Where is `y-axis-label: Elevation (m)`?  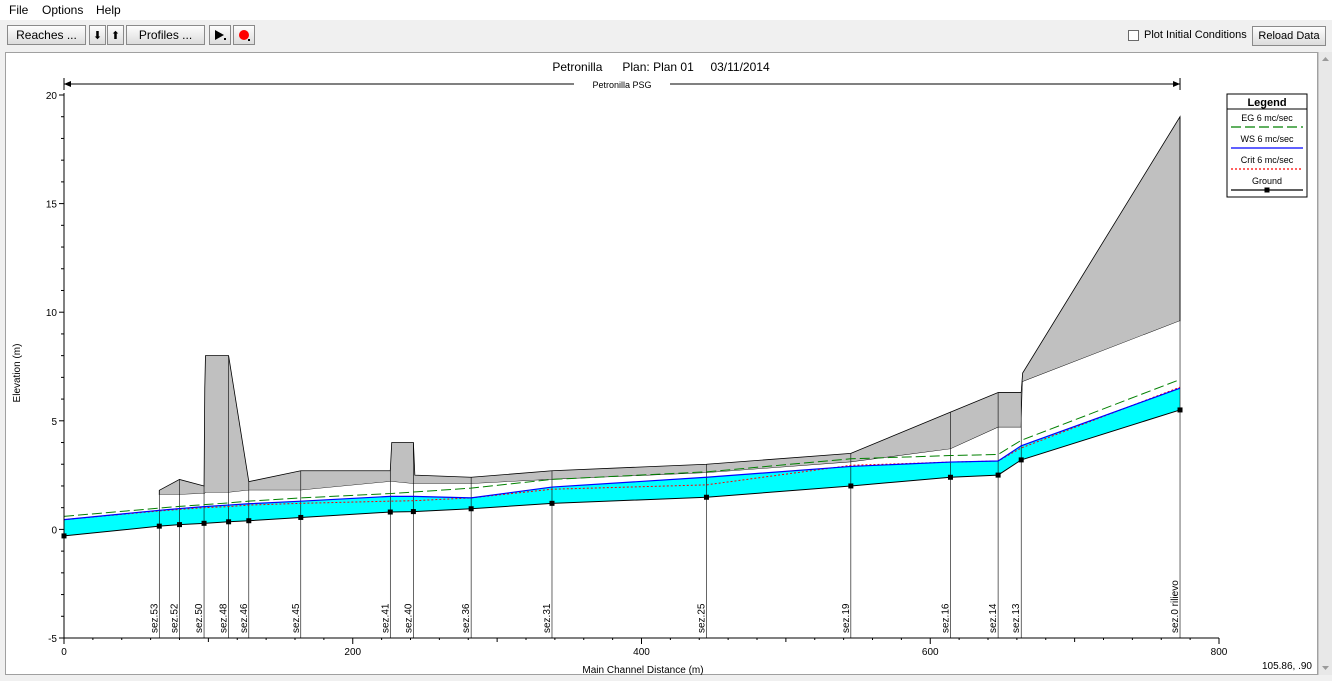 y-axis-label: Elevation (m) is located at coordinates (17, 373).